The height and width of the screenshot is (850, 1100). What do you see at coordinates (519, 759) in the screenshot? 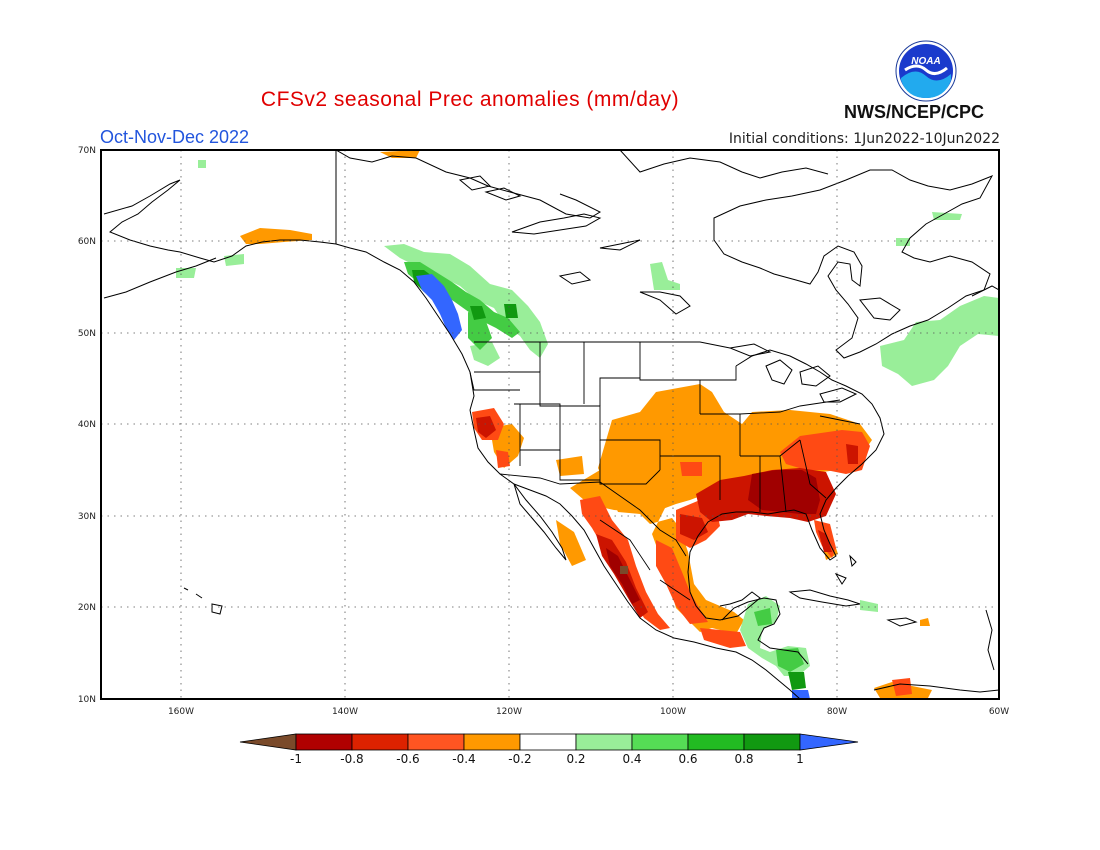
I see `colorbar-label: -0.2` at bounding box center [519, 759].